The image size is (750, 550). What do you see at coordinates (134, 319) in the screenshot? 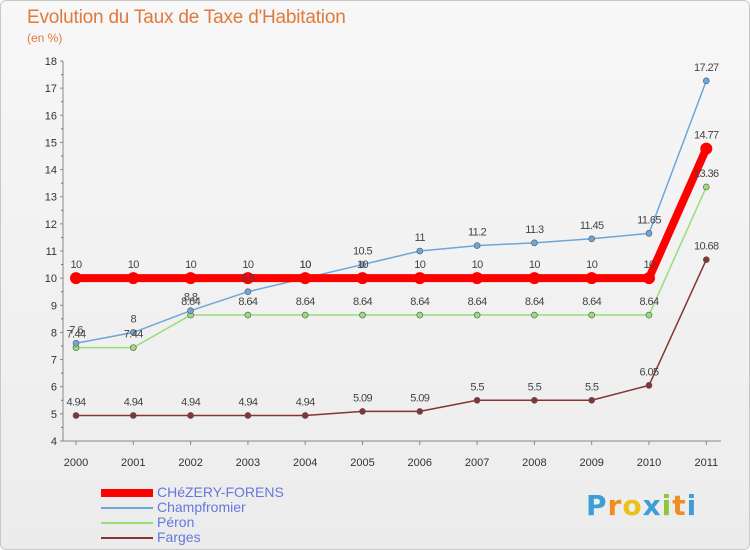
I see `data-label-1: 8` at bounding box center [134, 319].